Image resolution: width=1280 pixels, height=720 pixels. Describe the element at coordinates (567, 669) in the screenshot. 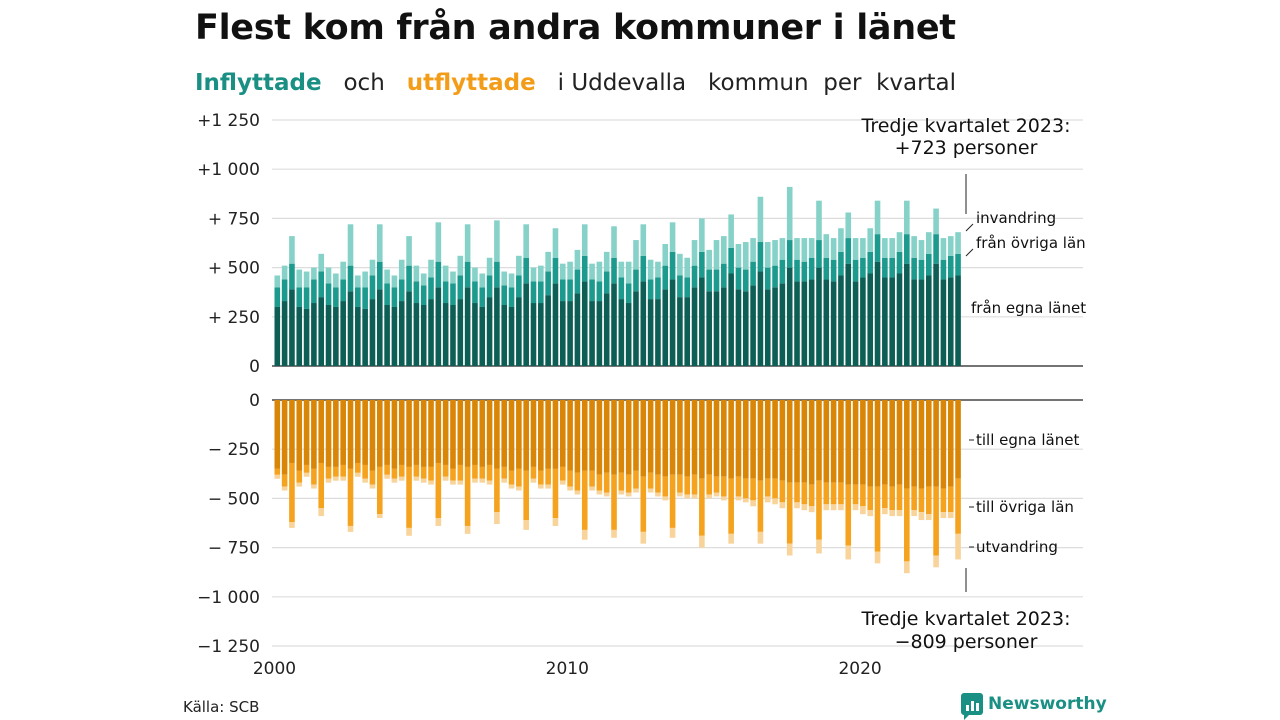

I see `x-tick: 2010` at that location.